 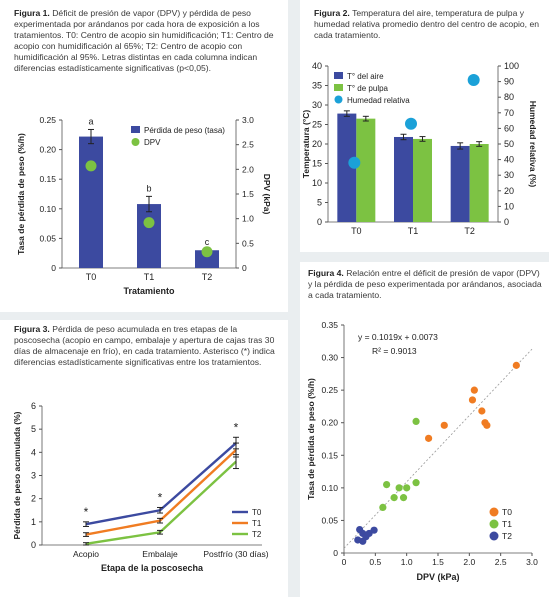 I want to click on fig3-x-axis-label: Etapa de la poscosecha, so click(x=152, y=568).